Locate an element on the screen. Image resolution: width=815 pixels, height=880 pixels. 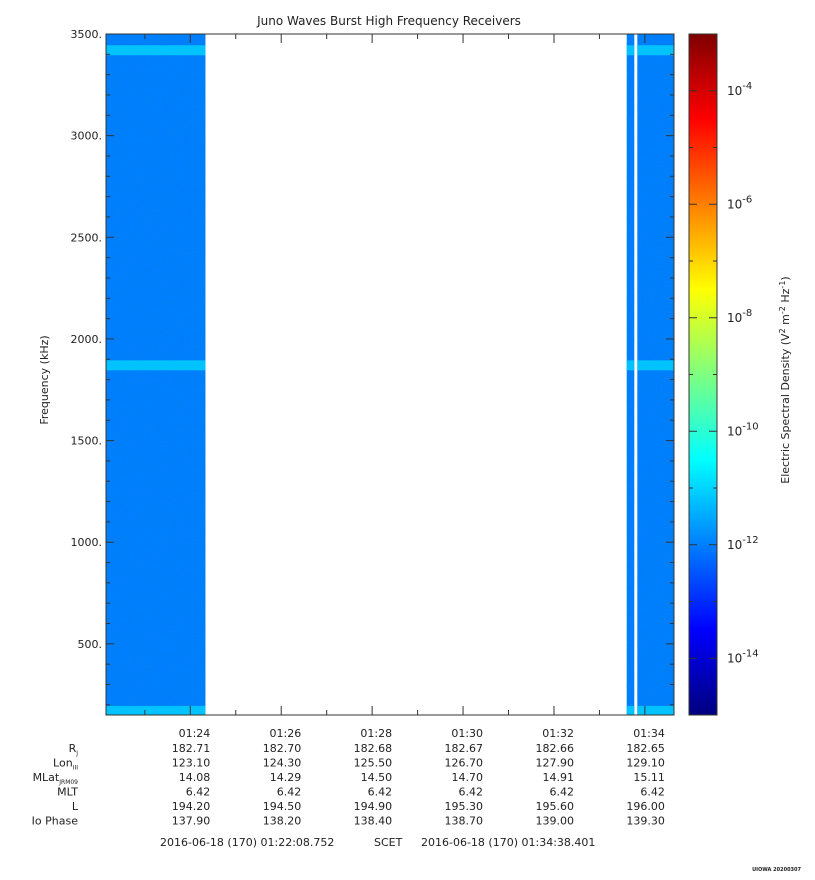
x-tick-label: 01:28 is located at coordinates (376, 733).